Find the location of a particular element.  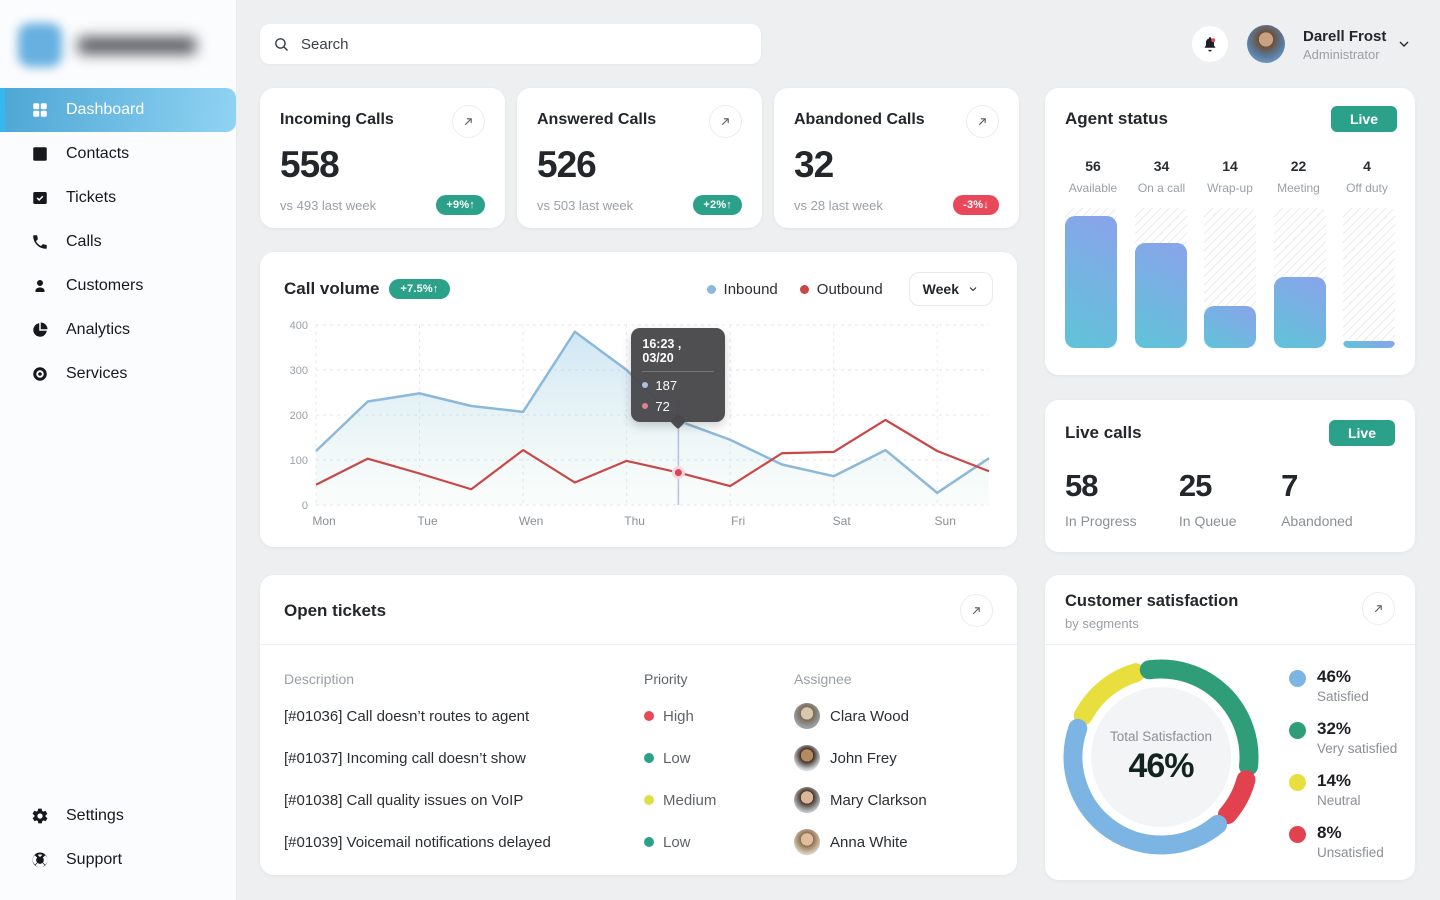

call-volume-change-badge: +7.5%↑ is located at coordinates (419, 289).